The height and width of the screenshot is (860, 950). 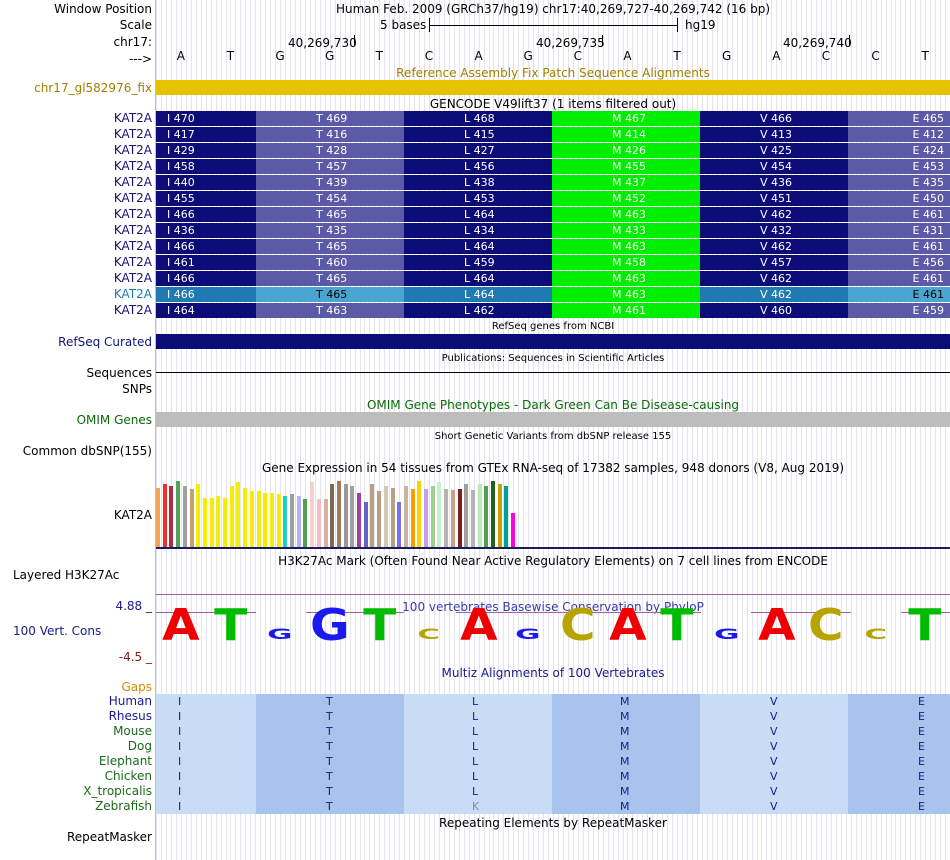 I want to click on h3k27ac-track-label: Layered H3K27Ac, so click(x=66, y=575).